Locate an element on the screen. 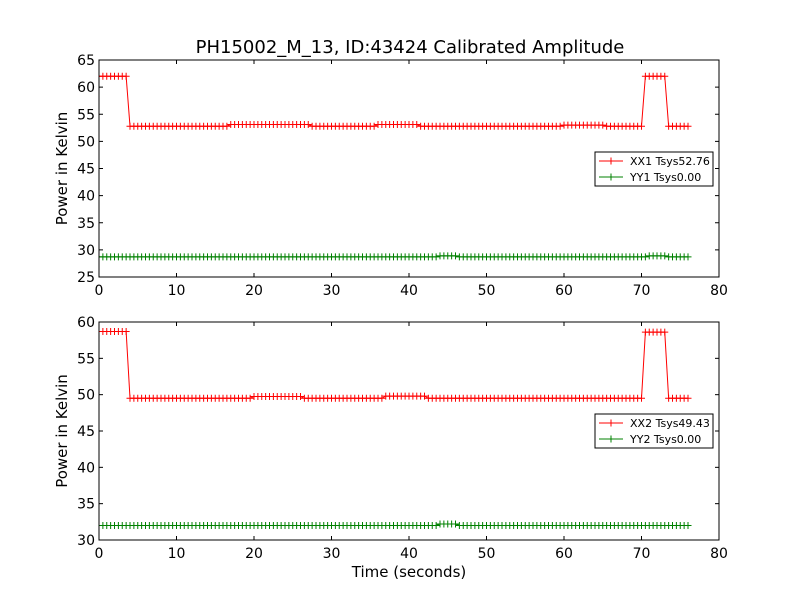  series-markers-yy1 is located at coordinates (395, 256).